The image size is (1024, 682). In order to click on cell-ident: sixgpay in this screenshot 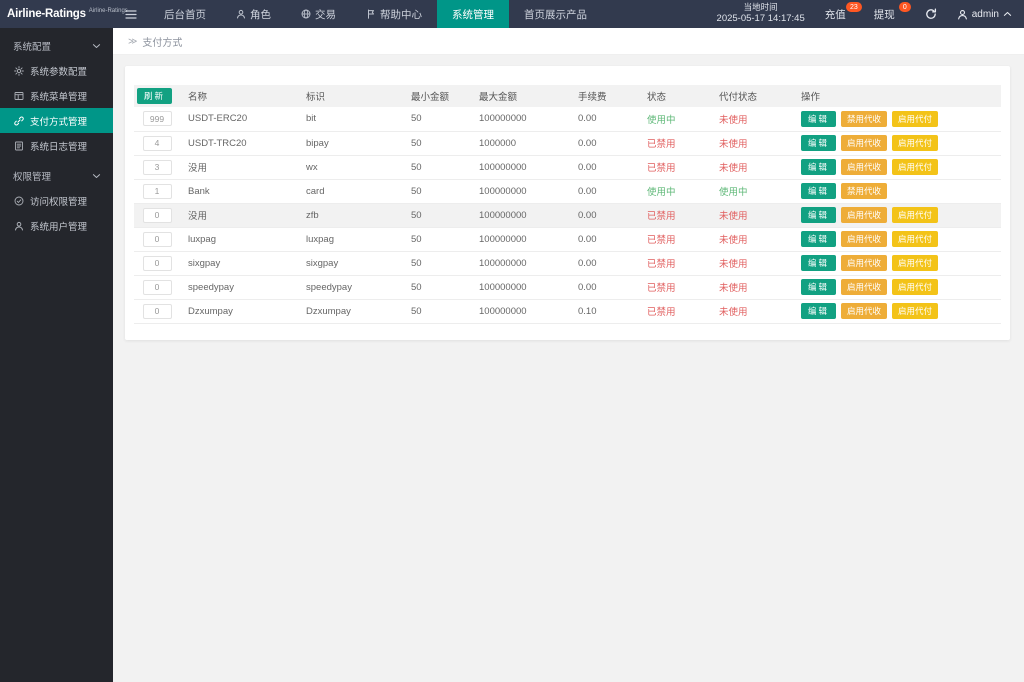, I will do `click(350, 263)`.